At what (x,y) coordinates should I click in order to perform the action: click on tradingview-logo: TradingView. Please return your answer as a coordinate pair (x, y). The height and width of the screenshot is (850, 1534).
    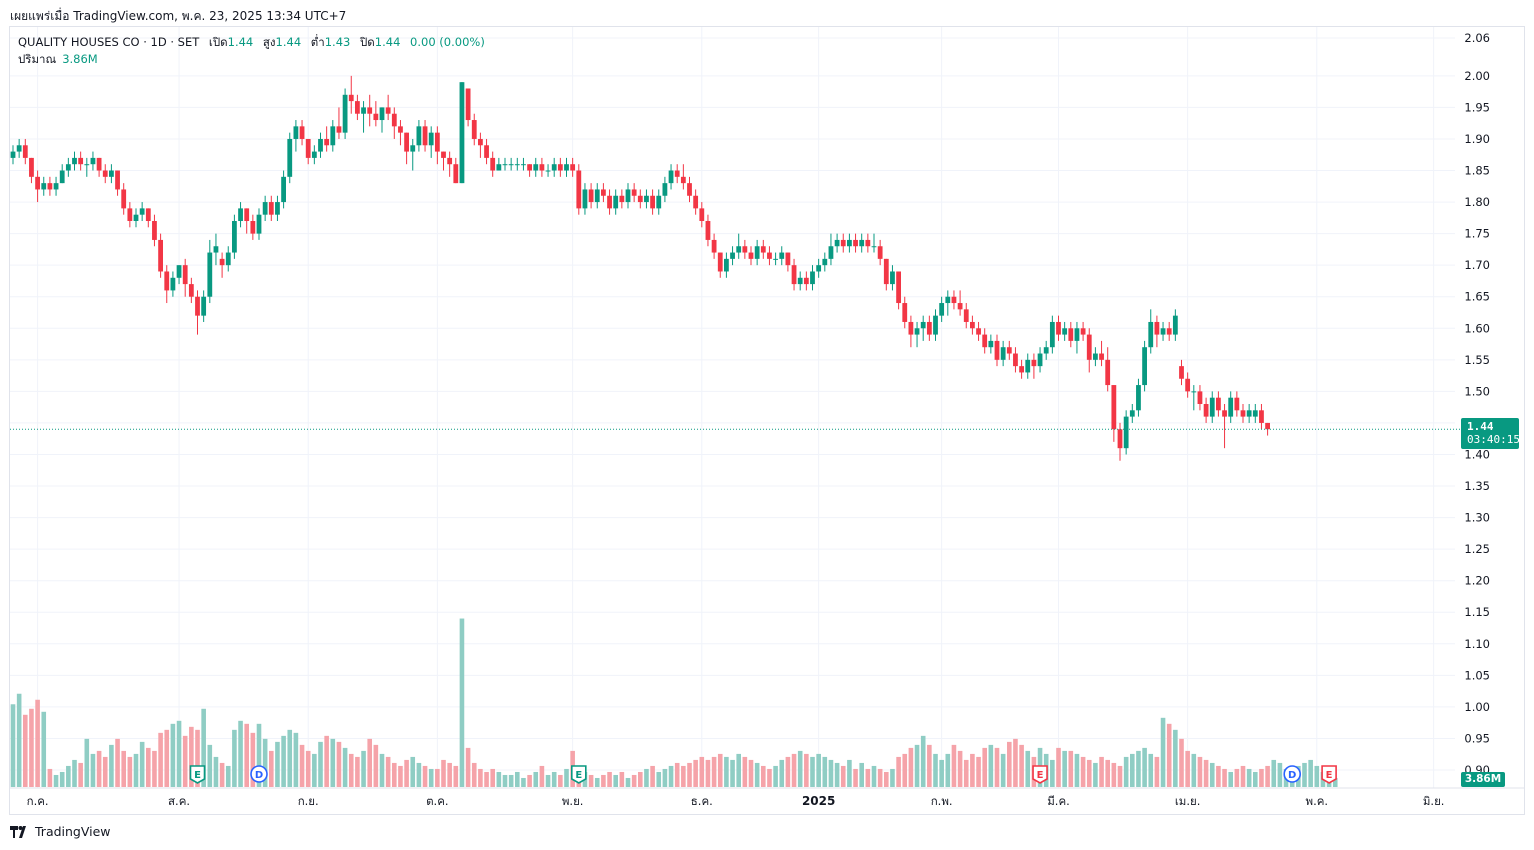
    Looking at the image, I should click on (60, 831).